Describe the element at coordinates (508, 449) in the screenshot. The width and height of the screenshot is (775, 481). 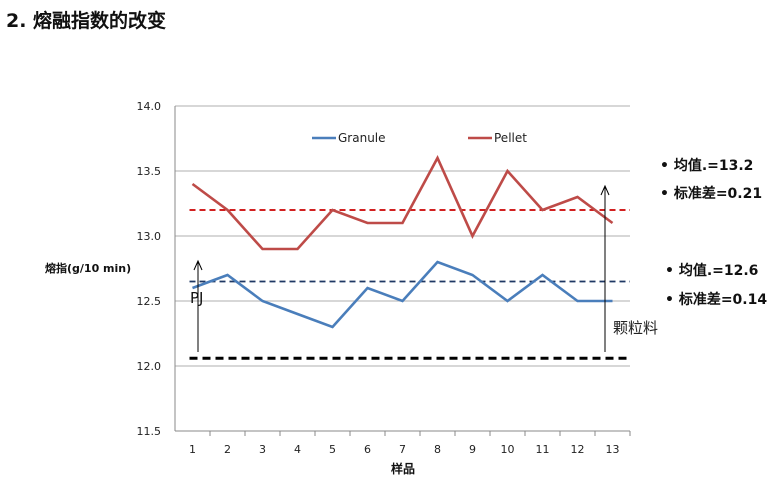
I see `x-tick-label: 10` at that location.